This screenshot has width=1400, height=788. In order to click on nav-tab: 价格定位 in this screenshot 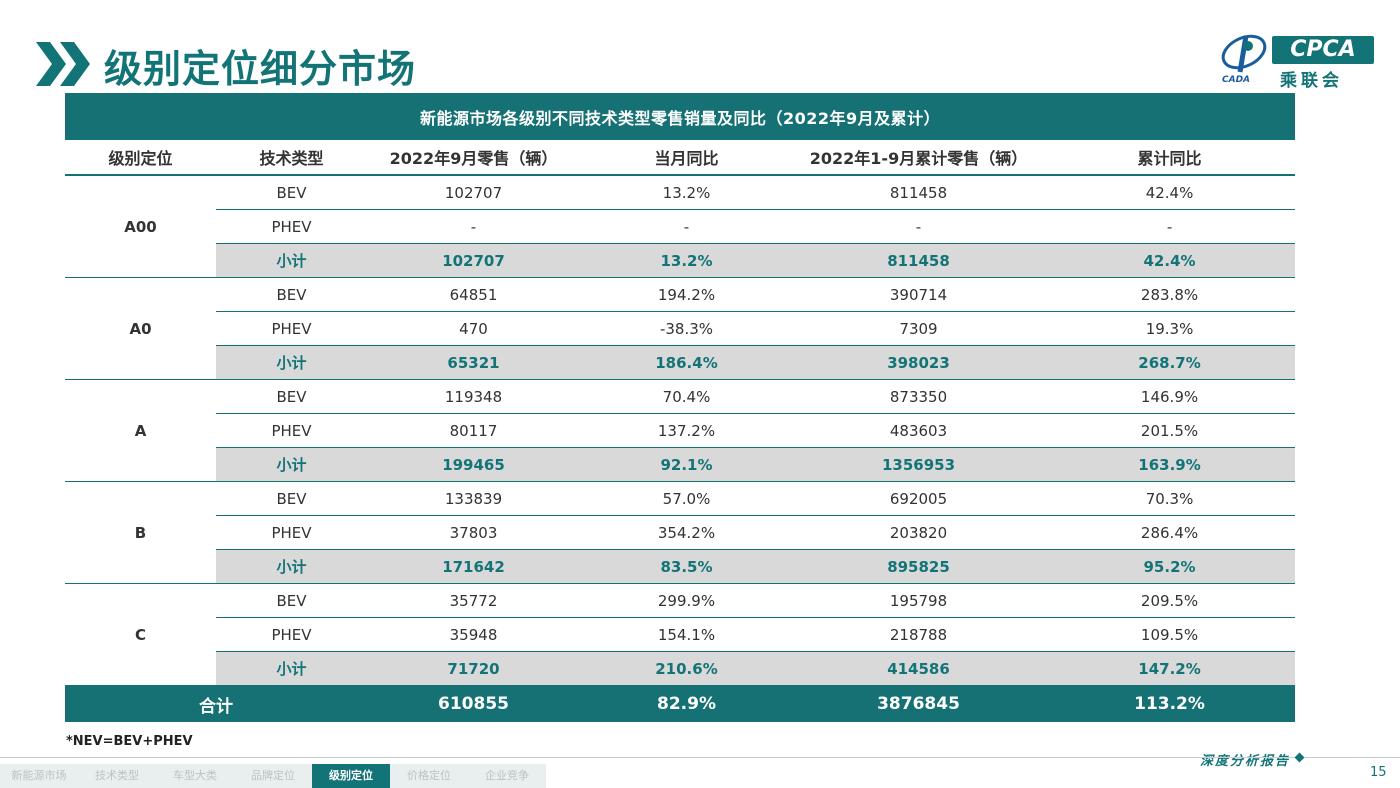, I will do `click(429, 776)`.